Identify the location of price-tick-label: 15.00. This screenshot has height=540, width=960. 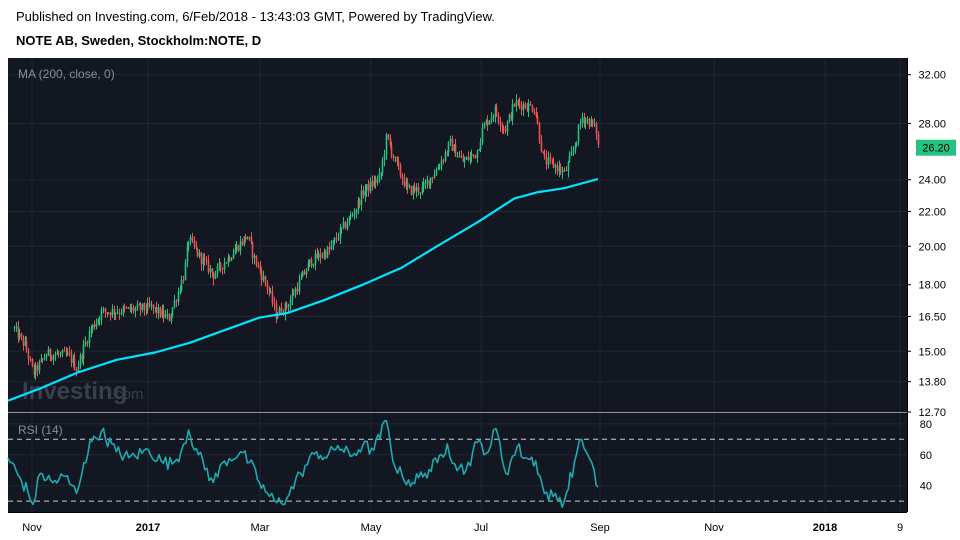
(932, 352).